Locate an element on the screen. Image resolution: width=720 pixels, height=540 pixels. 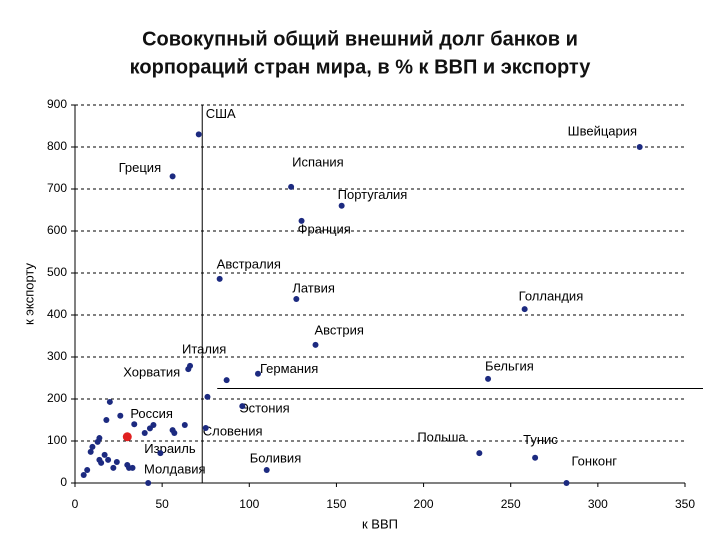
y-tick-label: 800 is located at coordinates (57, 146).